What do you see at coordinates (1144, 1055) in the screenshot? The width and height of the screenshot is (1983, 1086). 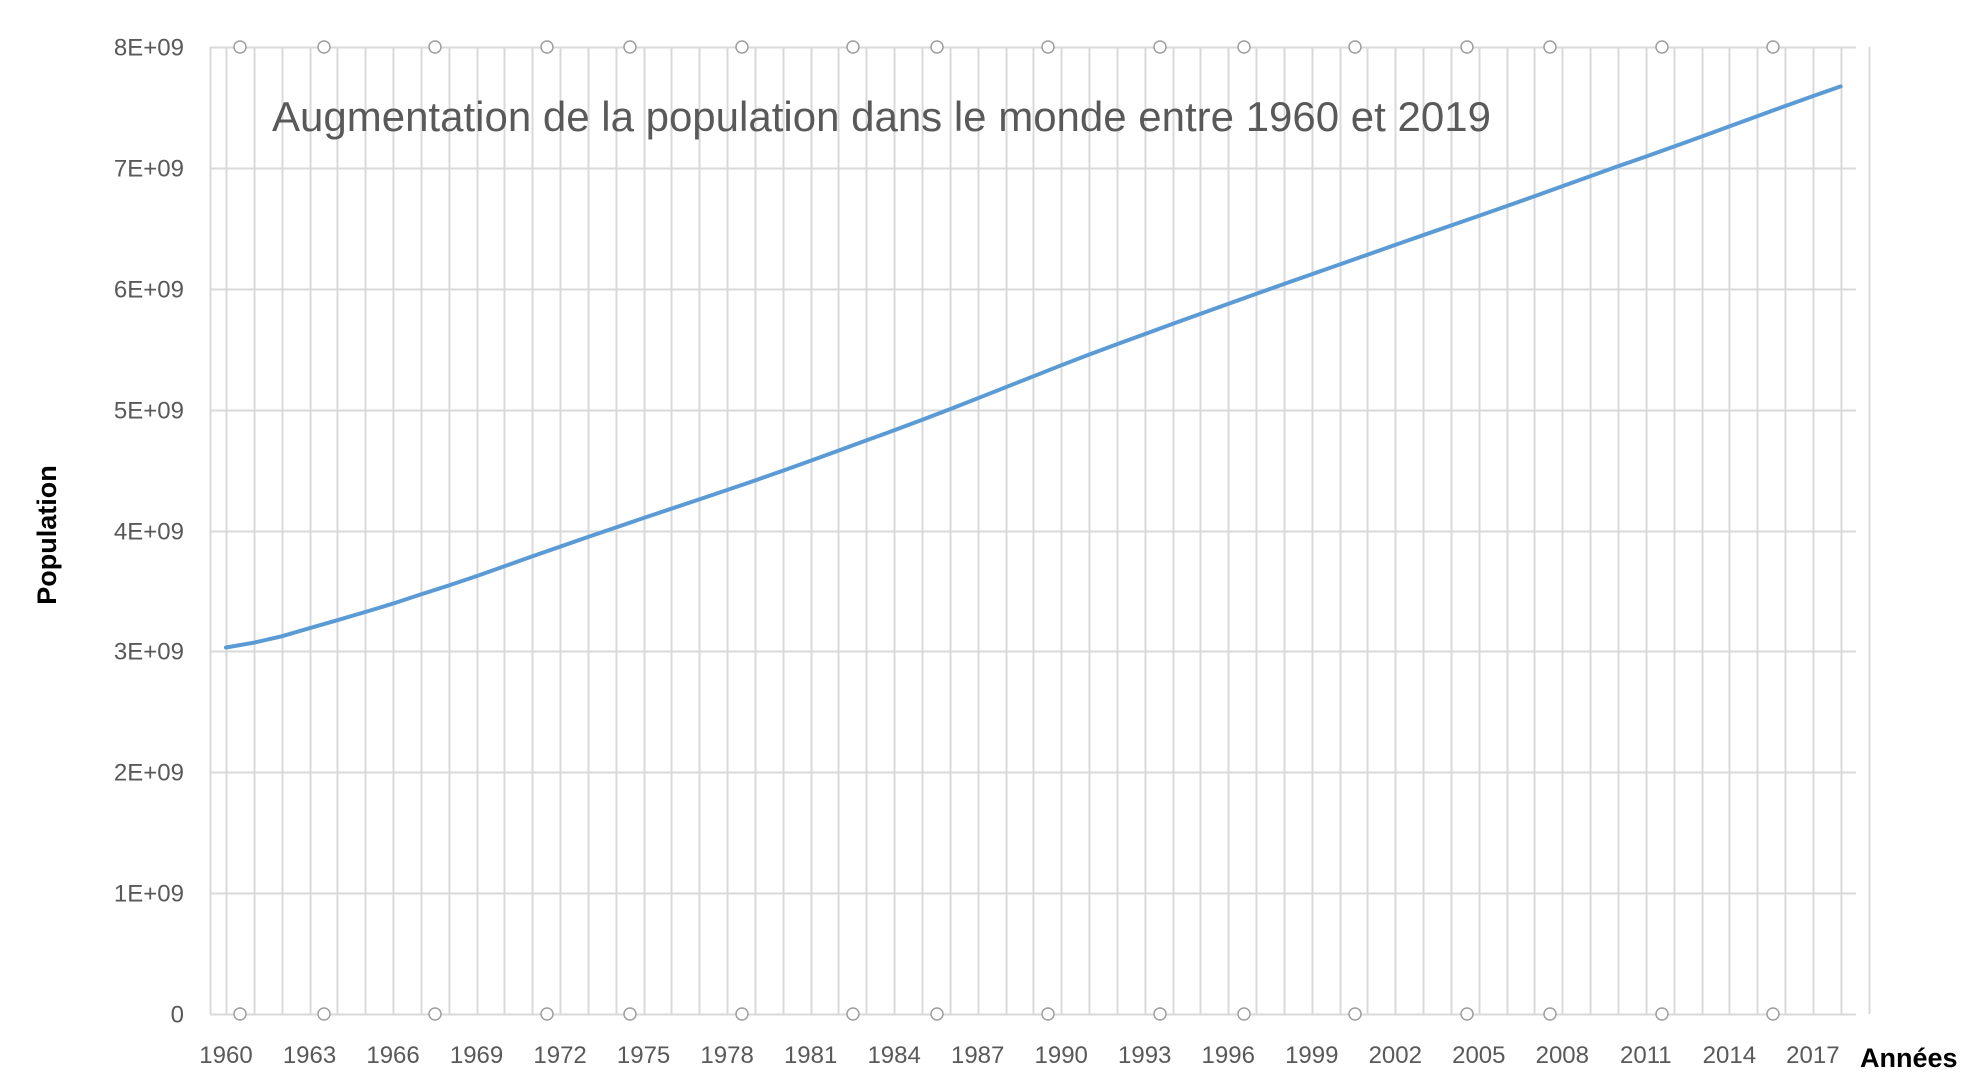 I see `x-tick-label: 1993` at bounding box center [1144, 1055].